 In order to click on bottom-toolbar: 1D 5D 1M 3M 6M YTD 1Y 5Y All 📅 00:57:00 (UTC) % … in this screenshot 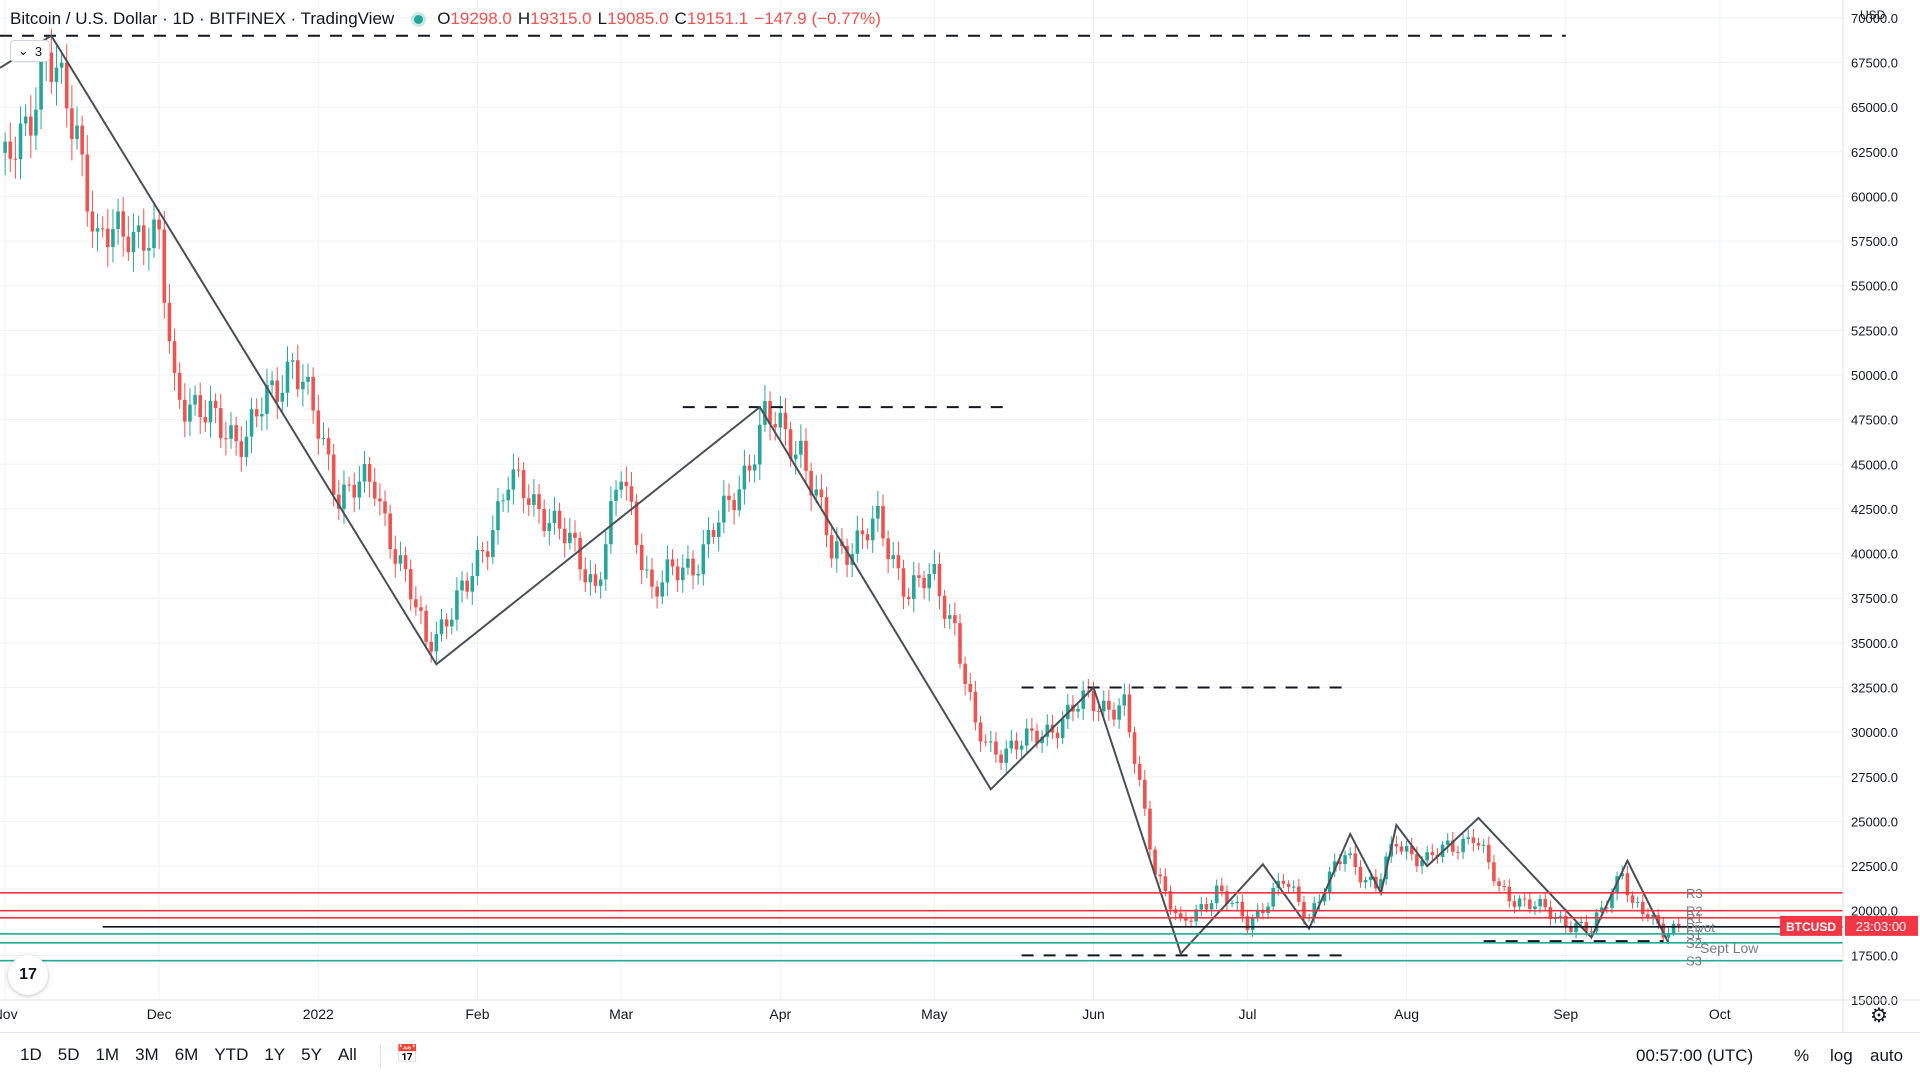, I will do `click(960, 1056)`.